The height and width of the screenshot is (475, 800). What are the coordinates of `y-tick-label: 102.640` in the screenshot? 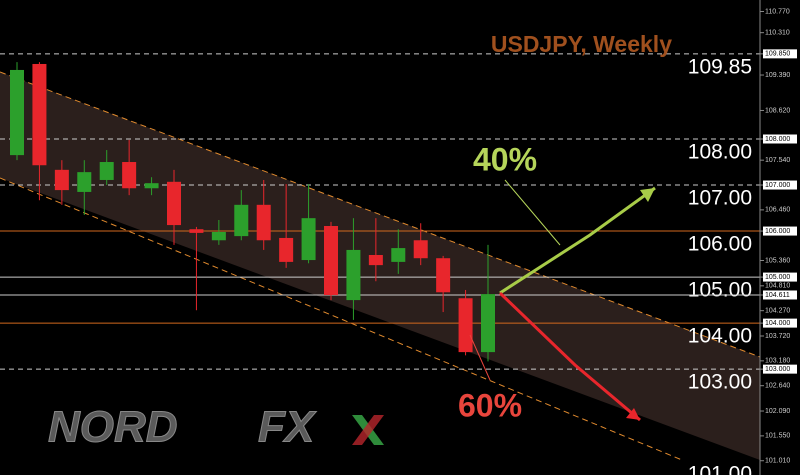 It's located at (777, 386).